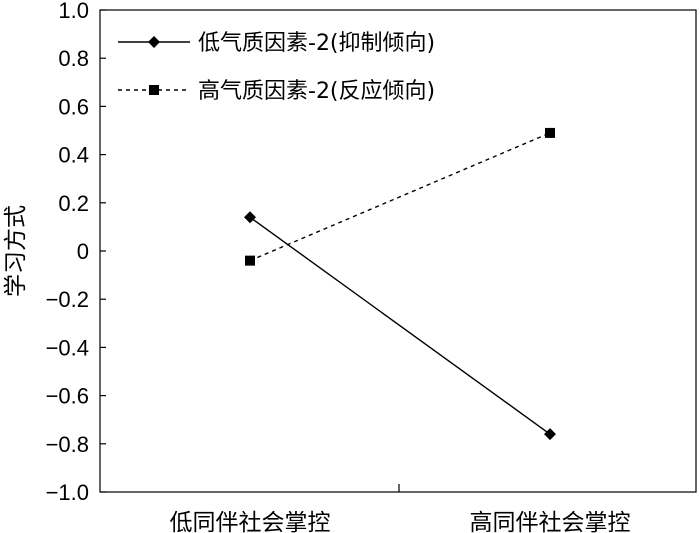 The height and width of the screenshot is (533, 700). What do you see at coordinates (16, 251) in the screenshot?
I see `y-axis-title: 学习方式` at bounding box center [16, 251].